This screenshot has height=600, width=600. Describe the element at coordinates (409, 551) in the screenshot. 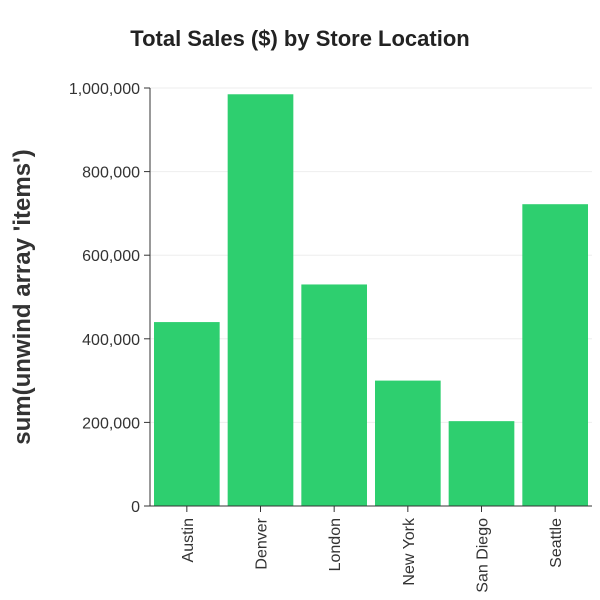

I see `x-tick-label: New York` at that location.